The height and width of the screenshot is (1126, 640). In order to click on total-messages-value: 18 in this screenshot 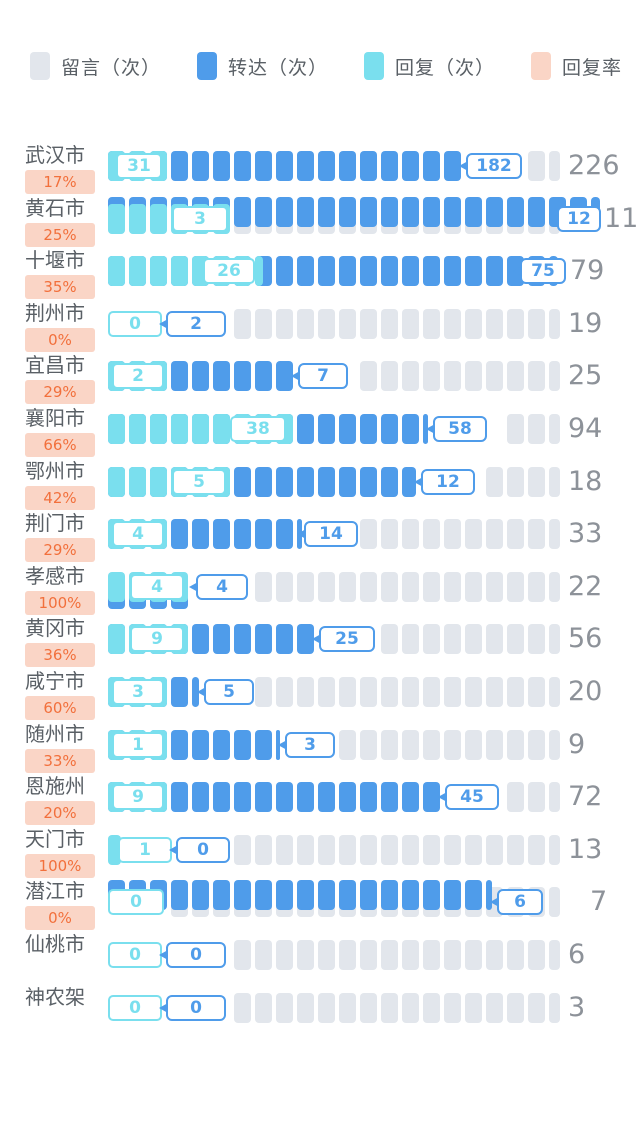, I will do `click(585, 481)`.